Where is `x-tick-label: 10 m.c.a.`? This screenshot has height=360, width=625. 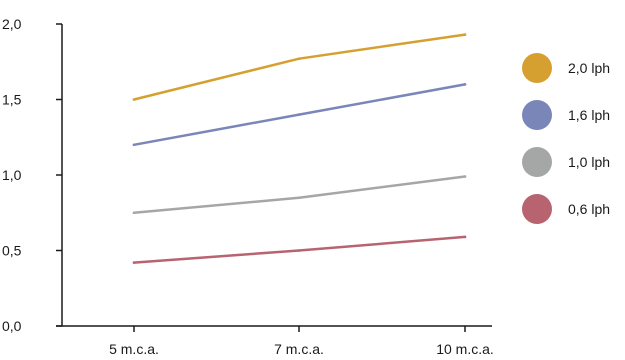 x-tick-label: 10 m.c.a. is located at coordinates (465, 349).